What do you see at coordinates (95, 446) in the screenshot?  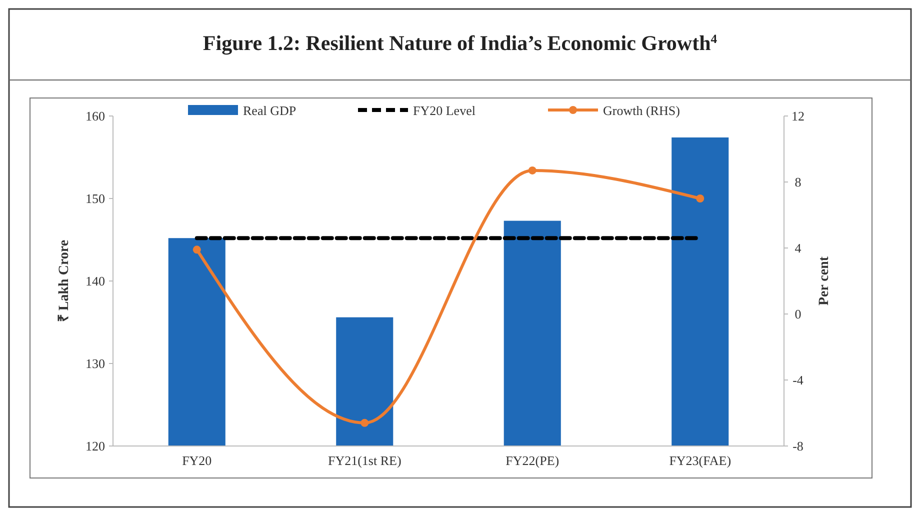 I see `y-tick-label: 120` at bounding box center [95, 446].